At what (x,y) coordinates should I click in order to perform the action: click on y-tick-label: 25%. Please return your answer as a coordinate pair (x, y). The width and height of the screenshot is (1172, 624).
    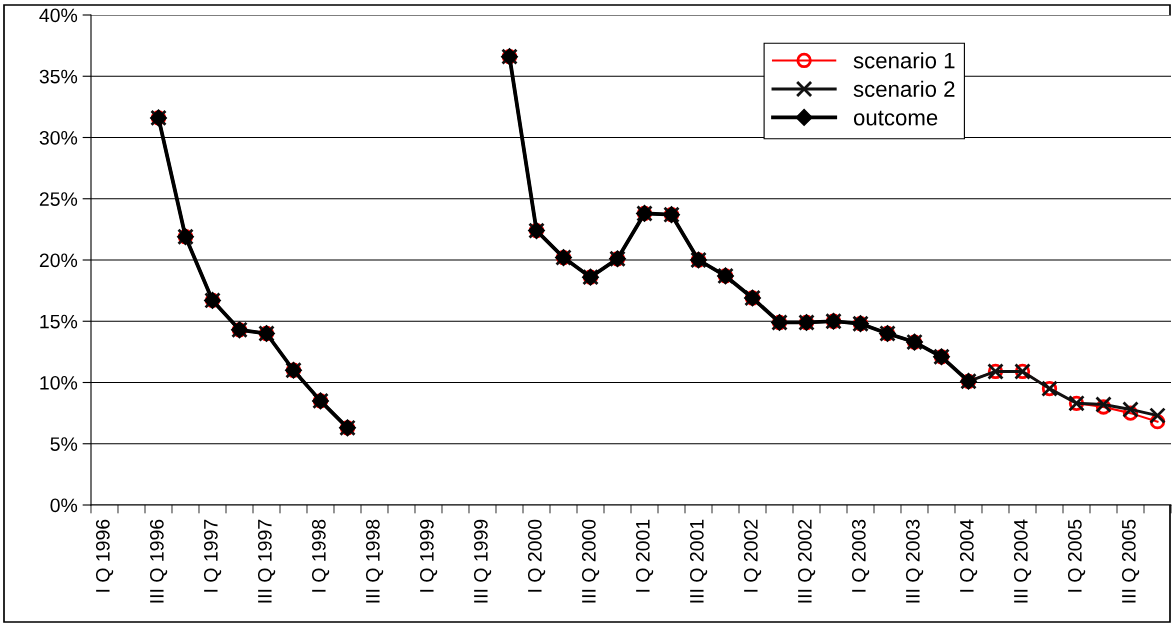
    Looking at the image, I should click on (58, 199).